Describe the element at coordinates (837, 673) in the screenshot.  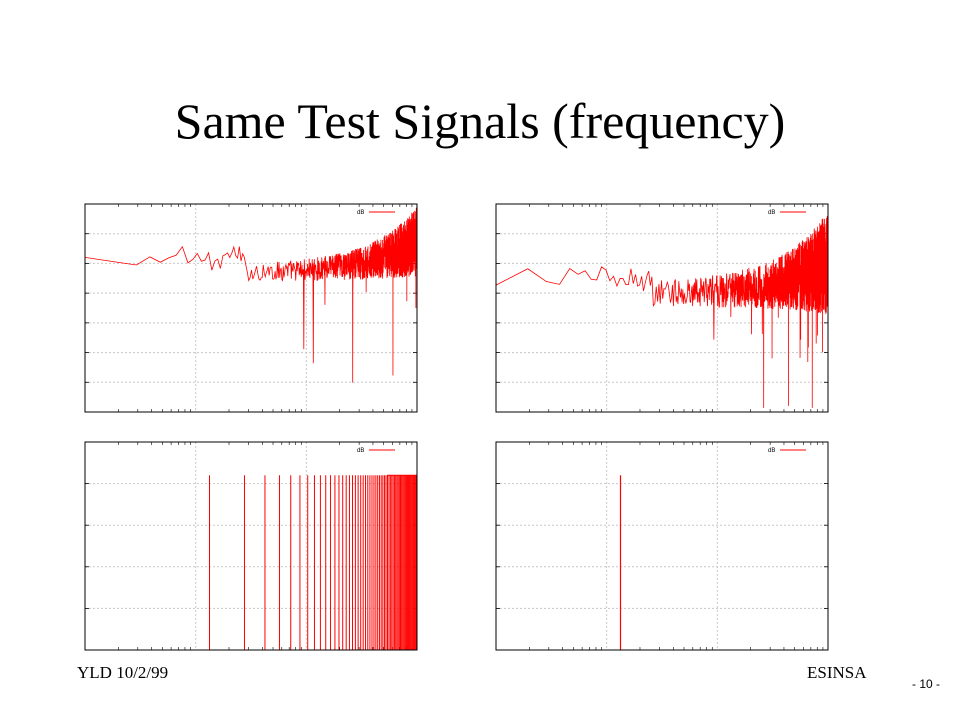
I see `footer-org: ESINSA` at that location.